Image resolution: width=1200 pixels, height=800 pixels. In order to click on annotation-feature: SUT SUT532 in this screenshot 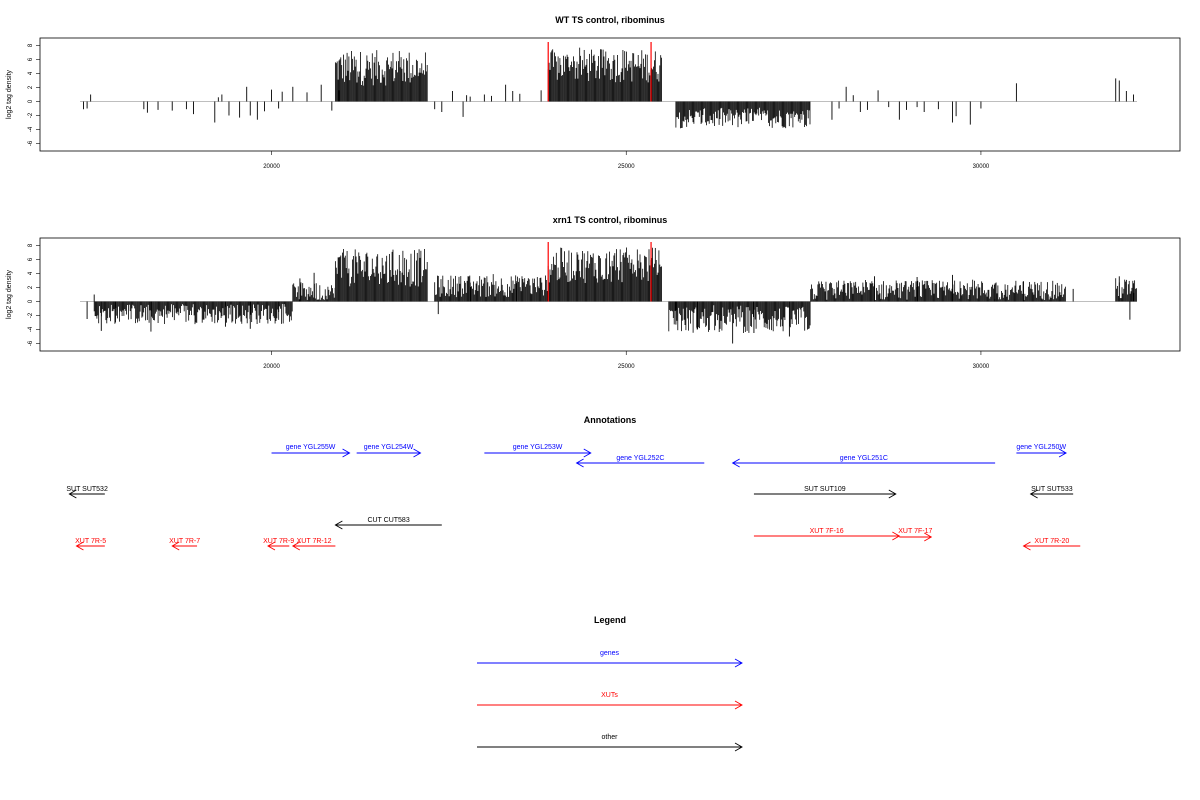, I will do `click(87, 492)`.